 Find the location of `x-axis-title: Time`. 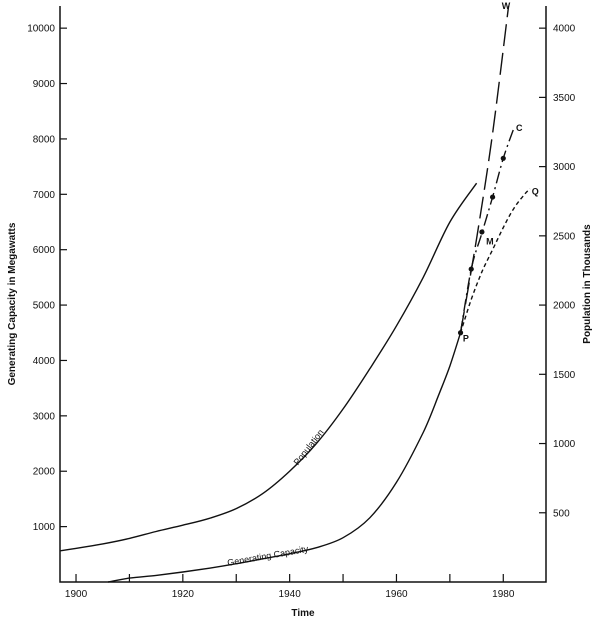

x-axis-title: Time is located at coordinates (303, 613).